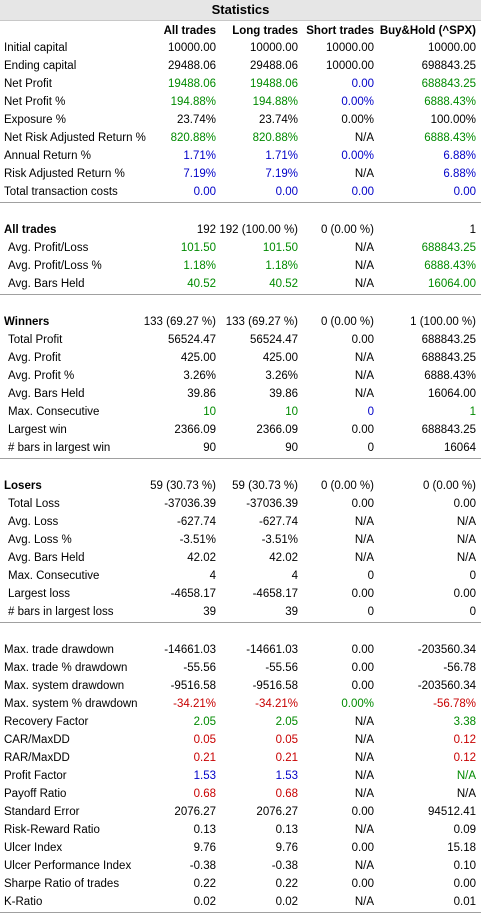  I want to click on value-cell: -56.78, so click(459, 668).